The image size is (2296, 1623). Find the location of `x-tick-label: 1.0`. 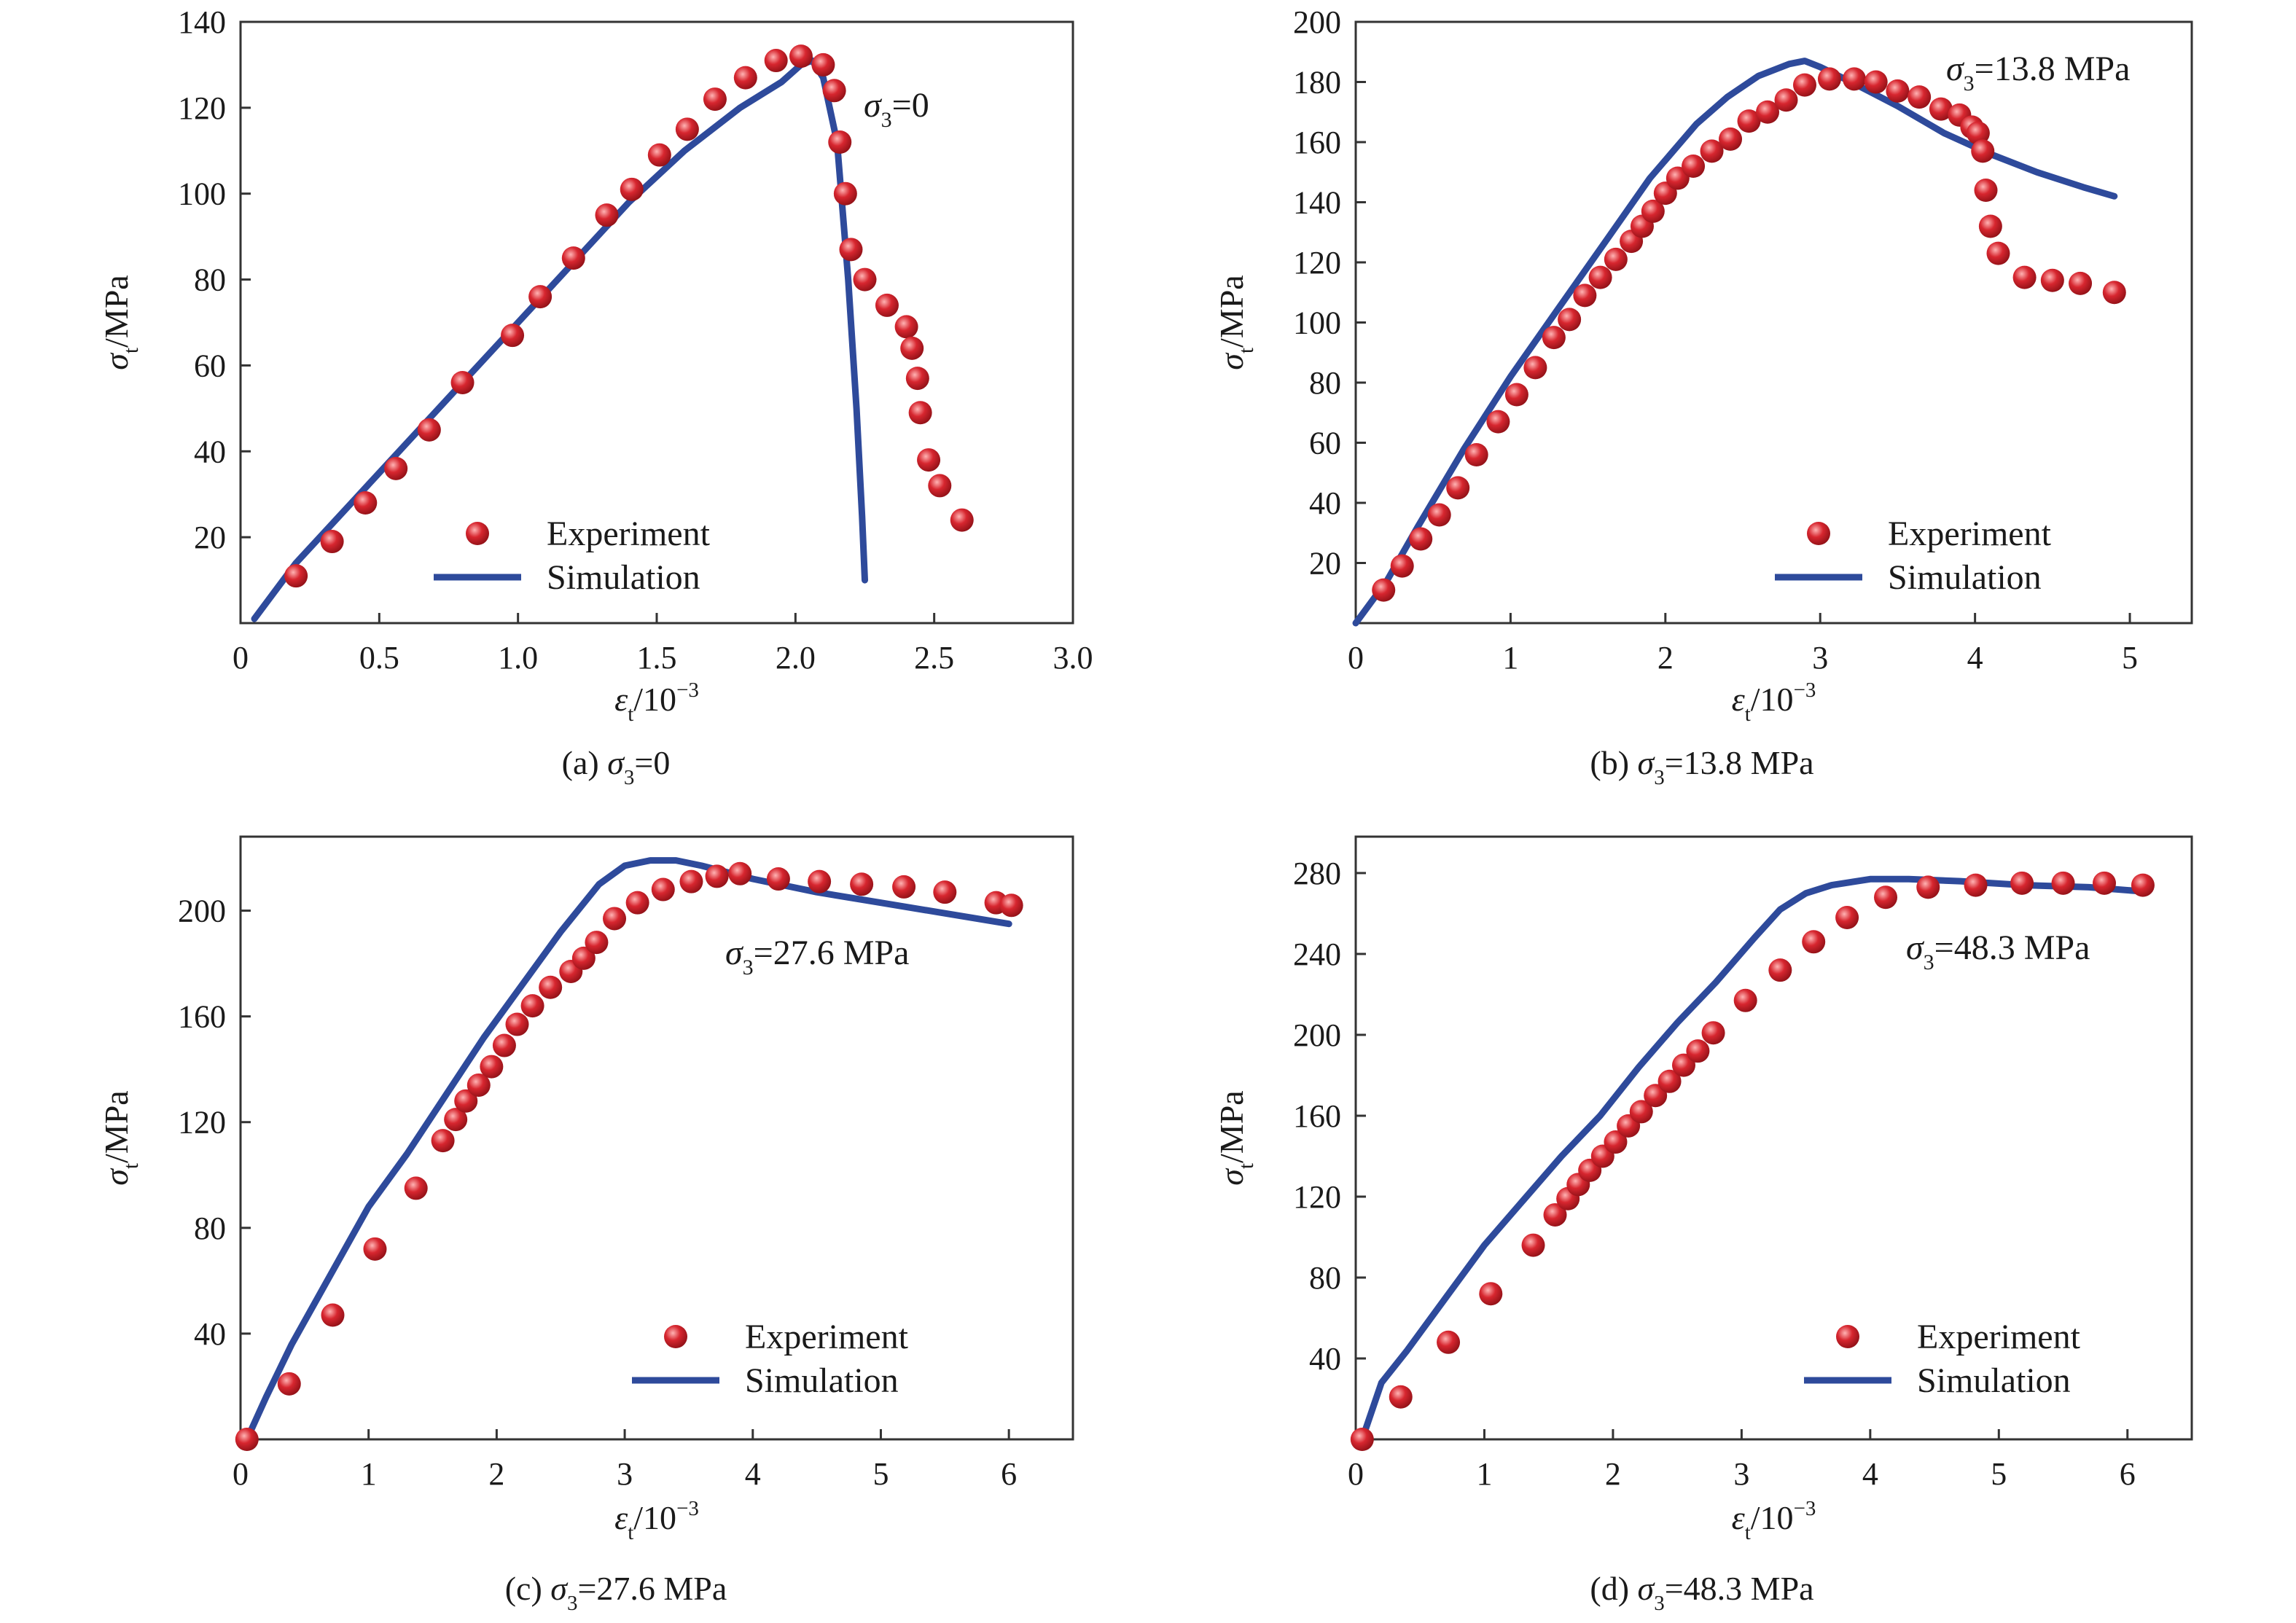

x-tick-label: 1.0 is located at coordinates (518, 658).